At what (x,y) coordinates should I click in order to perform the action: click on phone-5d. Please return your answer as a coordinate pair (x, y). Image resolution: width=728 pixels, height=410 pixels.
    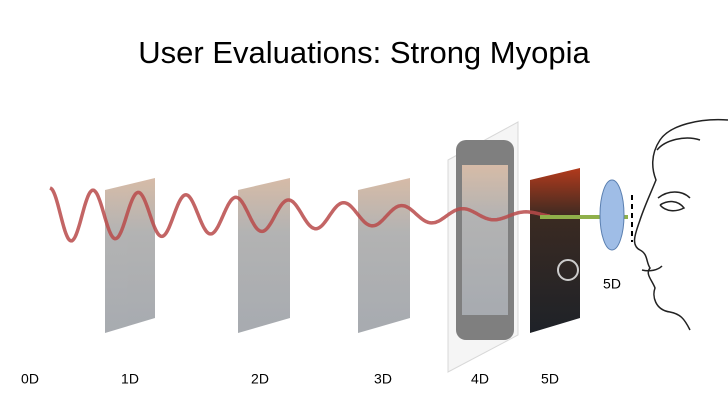
    Looking at the image, I should click on (555, 250).